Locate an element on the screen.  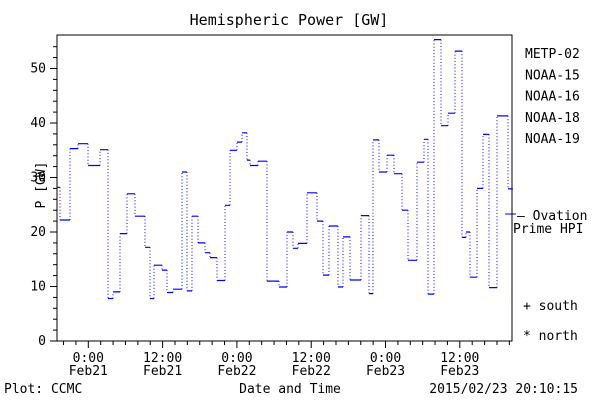
legend-metp-02: METP-02 is located at coordinates (552, 54).